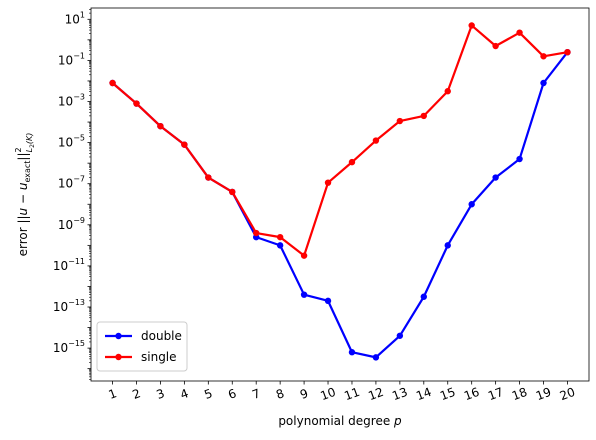 The height and width of the screenshot is (440, 596). I want to click on x-tick-label: 8, so click(280, 394).